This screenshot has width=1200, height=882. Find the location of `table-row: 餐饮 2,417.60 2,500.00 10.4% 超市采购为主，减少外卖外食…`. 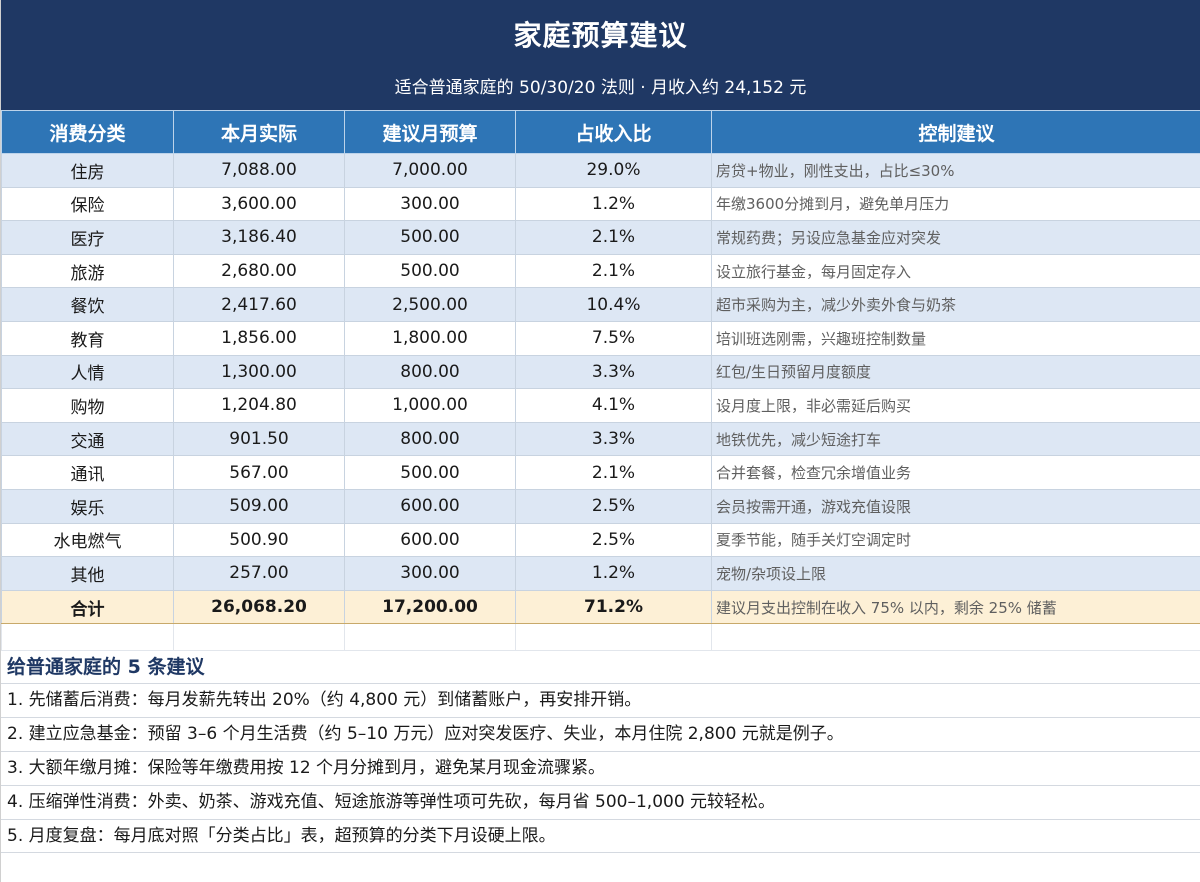

table-row: 餐饮 2,417.60 2,500.00 10.4% 超市采购为主，减少外卖外食… is located at coordinates (600, 304).